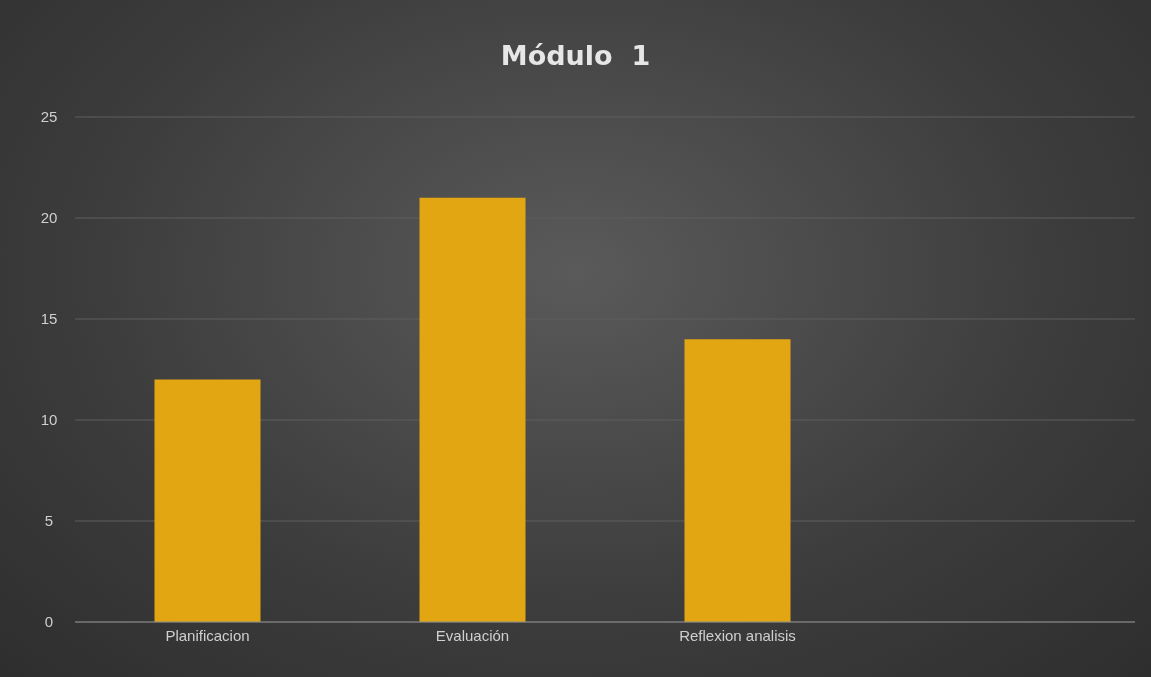 The image size is (1151, 677). What do you see at coordinates (472, 635) in the screenshot?
I see `x-tick-label: Evaluación` at bounding box center [472, 635].